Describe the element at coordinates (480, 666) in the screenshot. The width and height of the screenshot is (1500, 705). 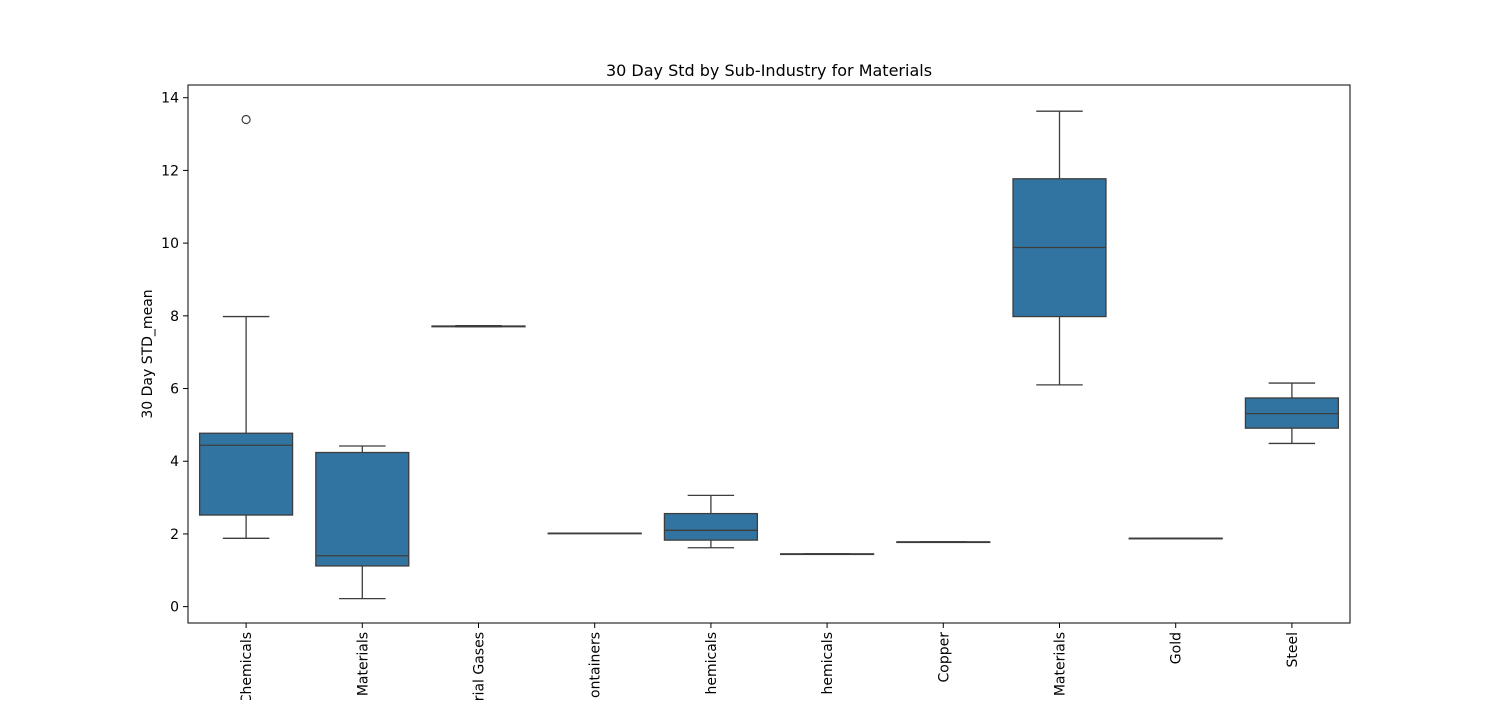
I see `x-tick-label: rial Gases` at that location.